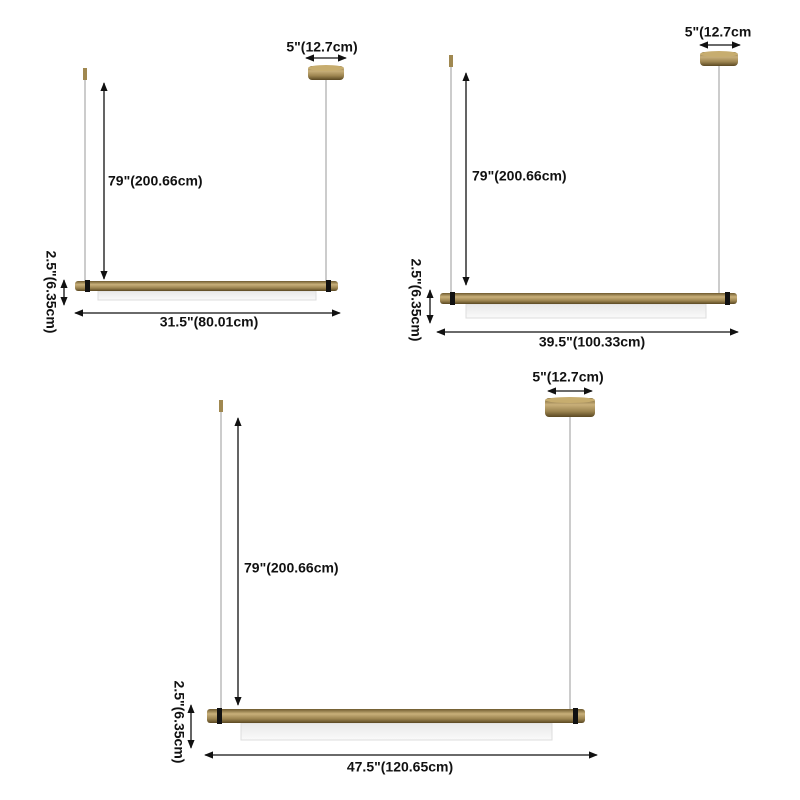  What do you see at coordinates (570, 407) in the screenshot?
I see `canopy` at bounding box center [570, 407].